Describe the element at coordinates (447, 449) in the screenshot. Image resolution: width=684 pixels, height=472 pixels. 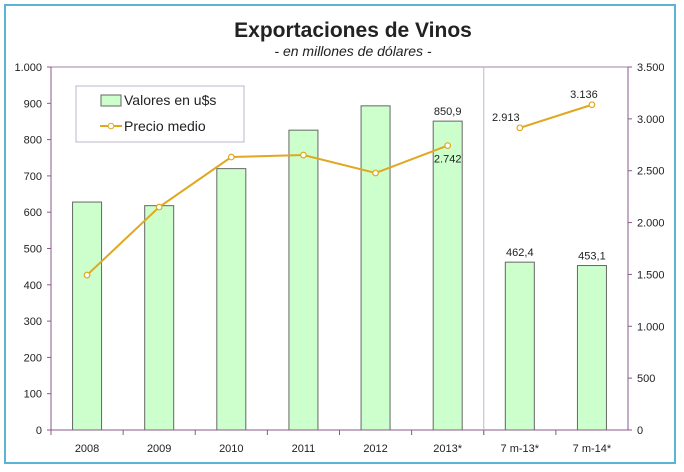
I see `x-axis-tick-label: 2013*` at that location.